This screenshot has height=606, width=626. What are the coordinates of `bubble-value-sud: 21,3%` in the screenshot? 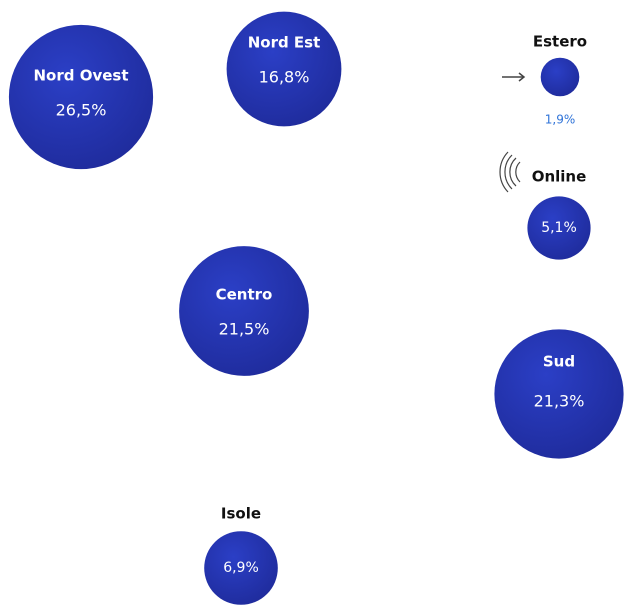 It's located at (559, 401).